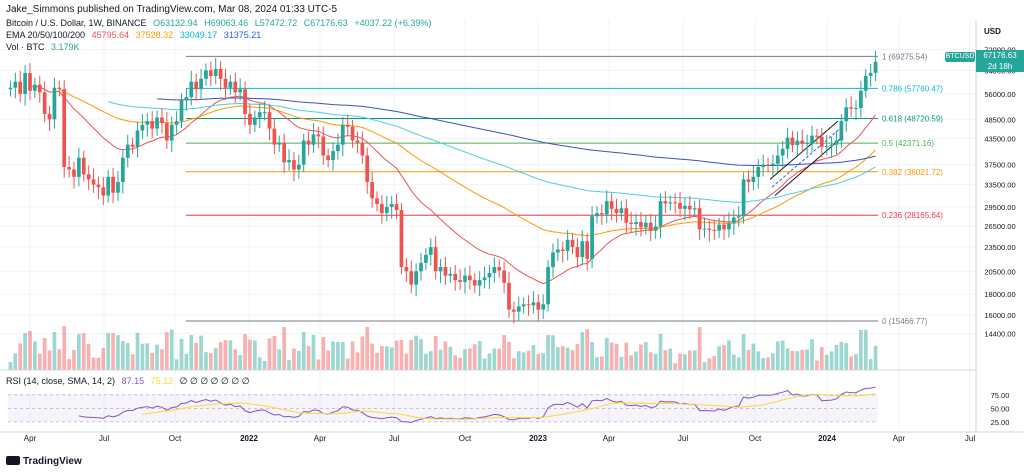 The width and height of the screenshot is (1024, 472). Describe the element at coordinates (1000, 408) in the screenshot. I see `rsi-tick-label: 50.00` at that location.